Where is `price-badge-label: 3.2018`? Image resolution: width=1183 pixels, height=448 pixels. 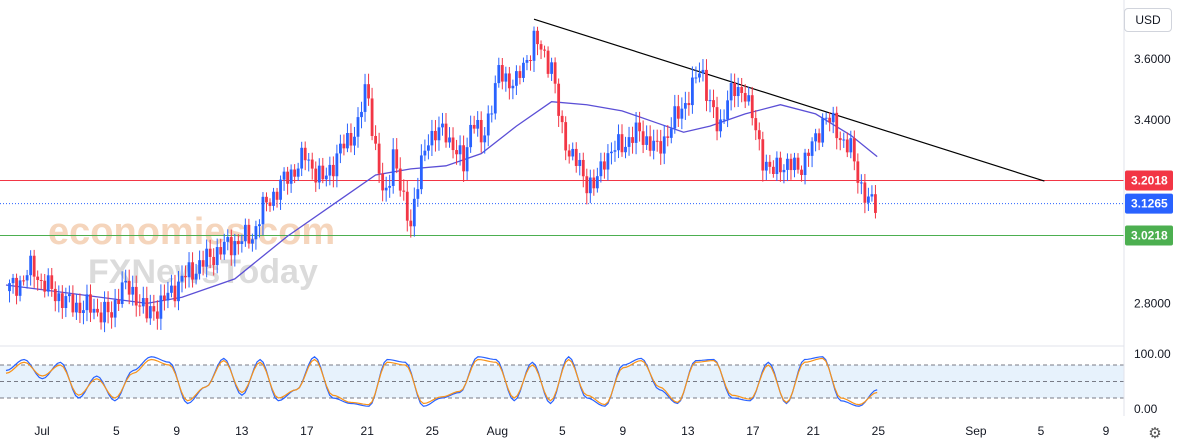 price-badge-label: 3.2018 is located at coordinates (1149, 181).